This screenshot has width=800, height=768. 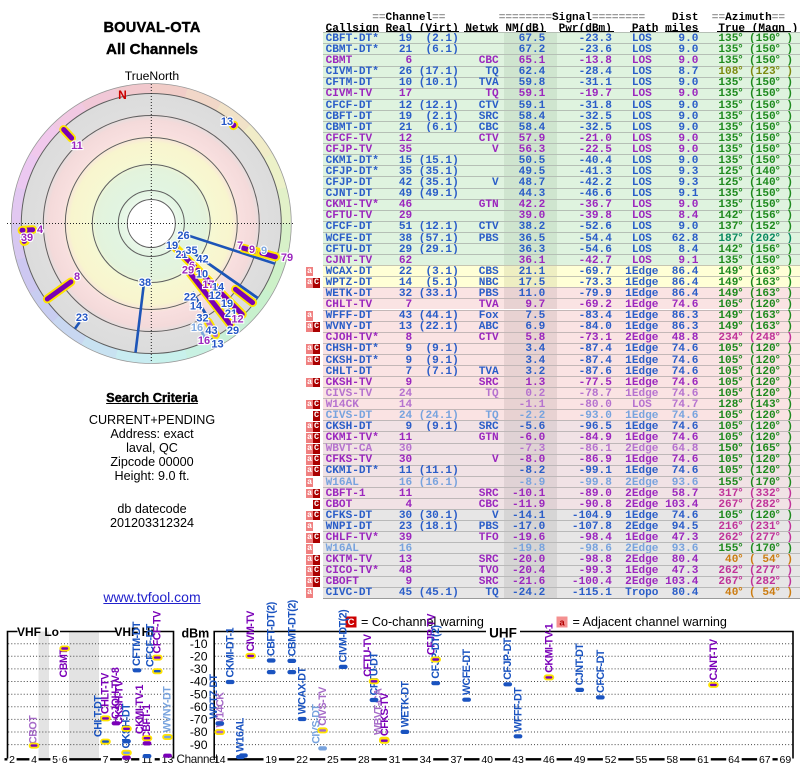 I want to click on svg-text: 46, so click(x=549, y=760).